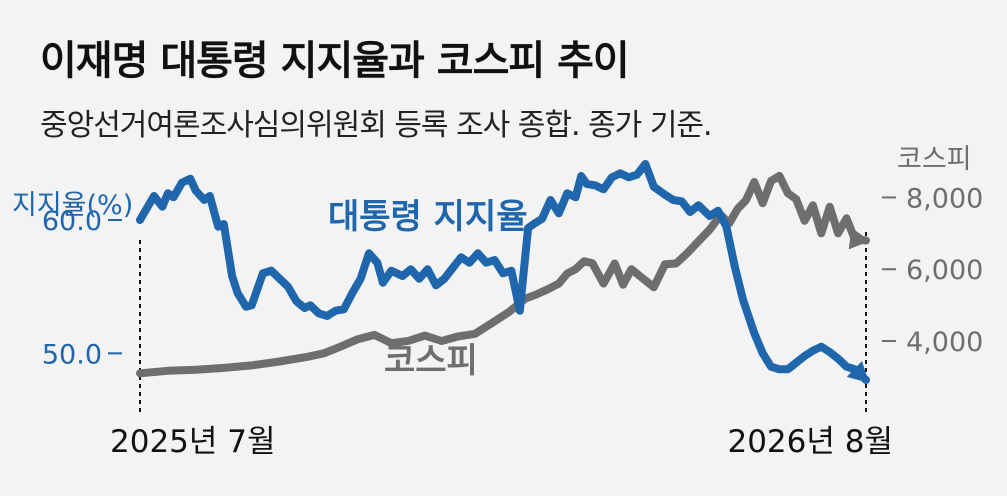 This screenshot has width=1007, height=496. What do you see at coordinates (859, 238) in the screenshot?
I see `kospi-end-arrow-icon` at bounding box center [859, 238].